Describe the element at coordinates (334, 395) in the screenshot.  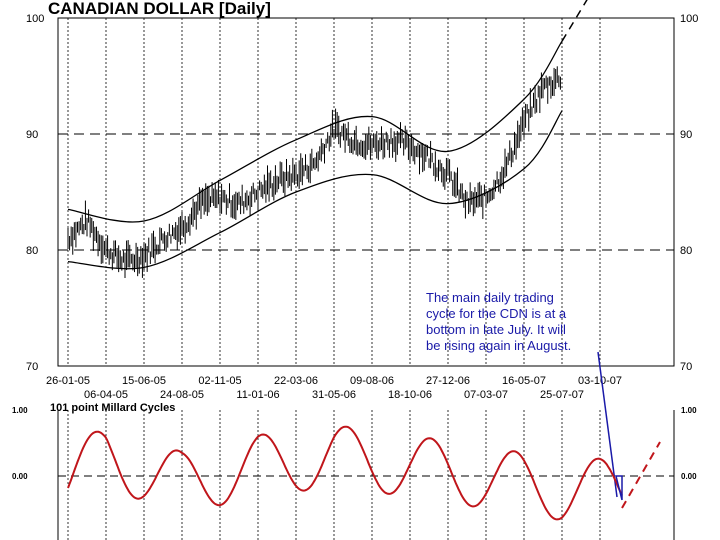
I see `x-tick-label-bottom: 31-05-06` at that location.